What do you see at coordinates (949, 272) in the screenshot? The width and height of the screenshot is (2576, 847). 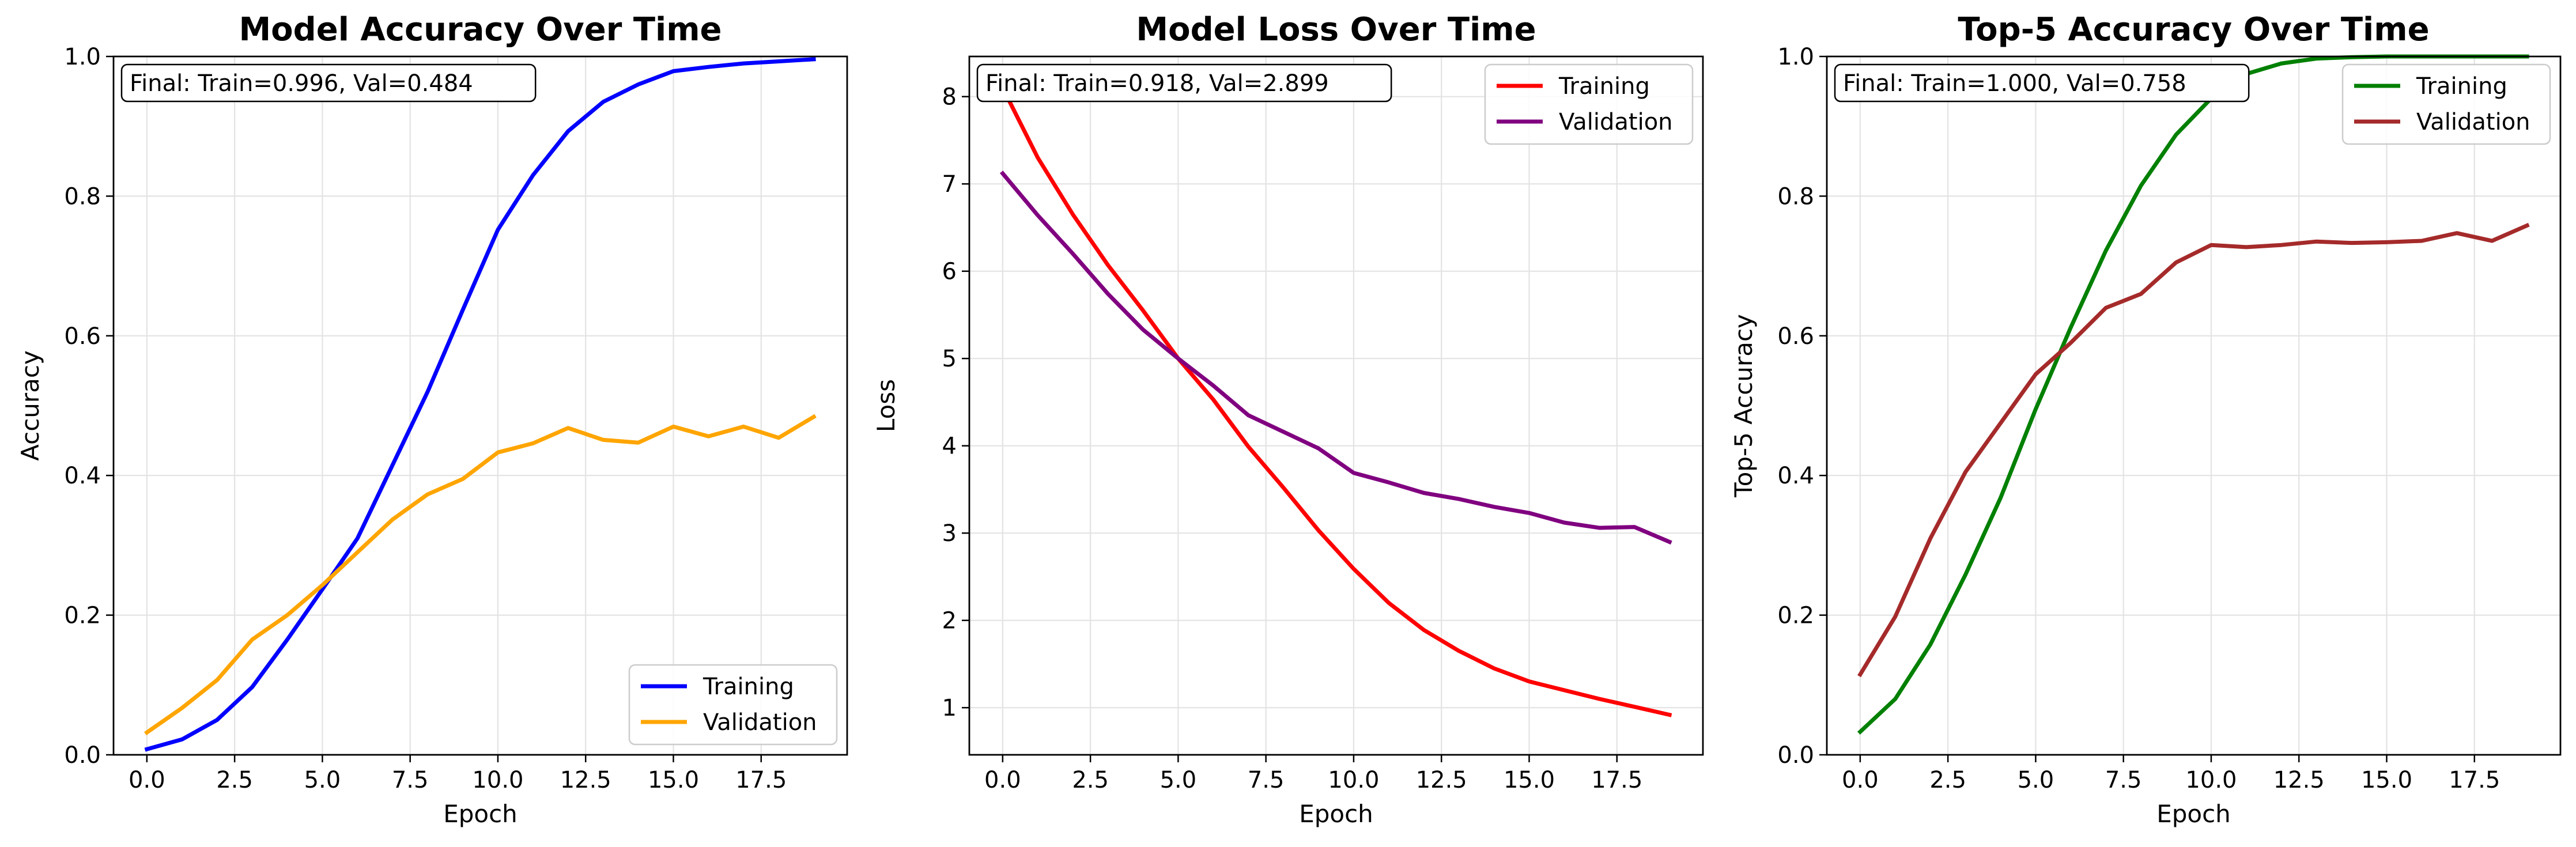 I see `y-tick-label: 6` at bounding box center [949, 272].